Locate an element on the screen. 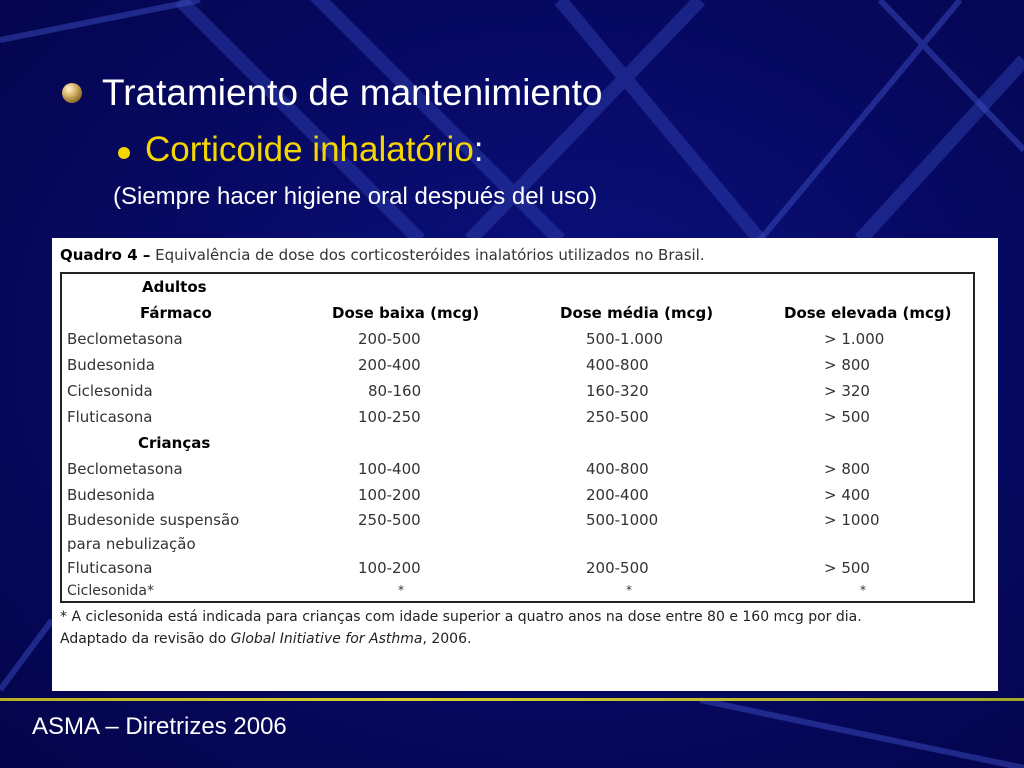 The width and height of the screenshot is (1024, 768). slide-subtitle: Corticoide inhalatório: is located at coordinates (314, 150).